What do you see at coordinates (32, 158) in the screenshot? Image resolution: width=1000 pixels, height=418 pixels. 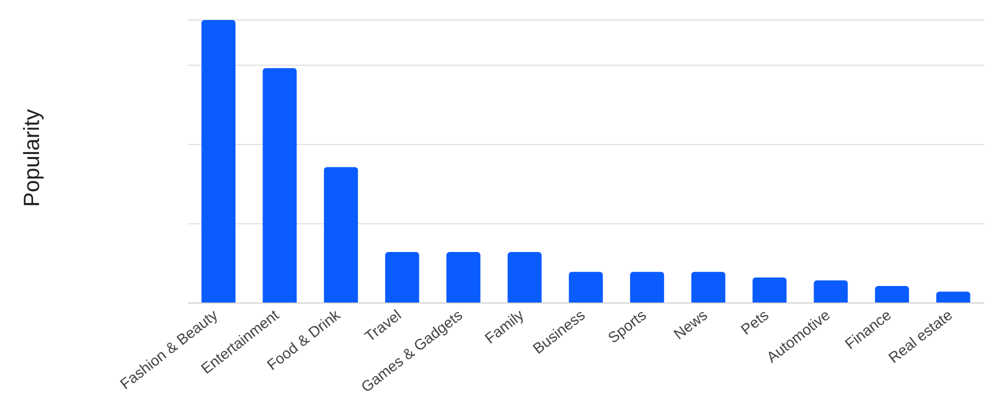 I see `y-axis-title: Popularity` at bounding box center [32, 158].